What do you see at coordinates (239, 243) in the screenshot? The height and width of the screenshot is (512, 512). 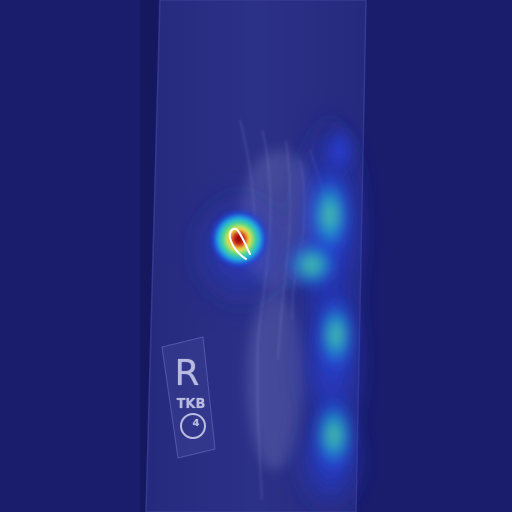 I see `lesion-outline` at bounding box center [239, 243].